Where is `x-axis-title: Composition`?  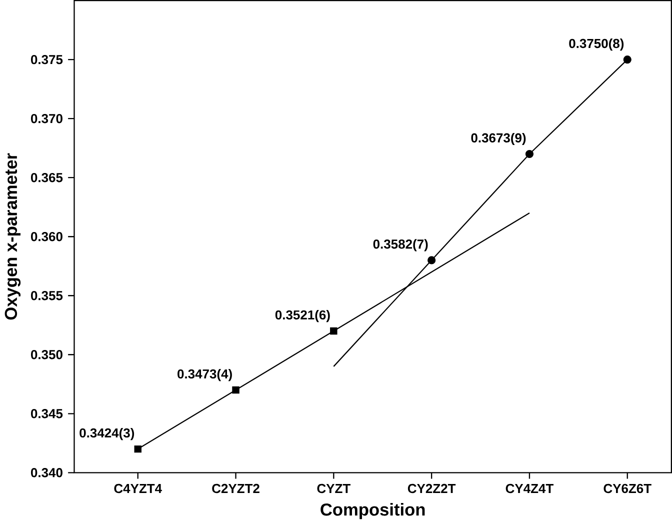
x-axis-title: Composition is located at coordinates (372, 511).